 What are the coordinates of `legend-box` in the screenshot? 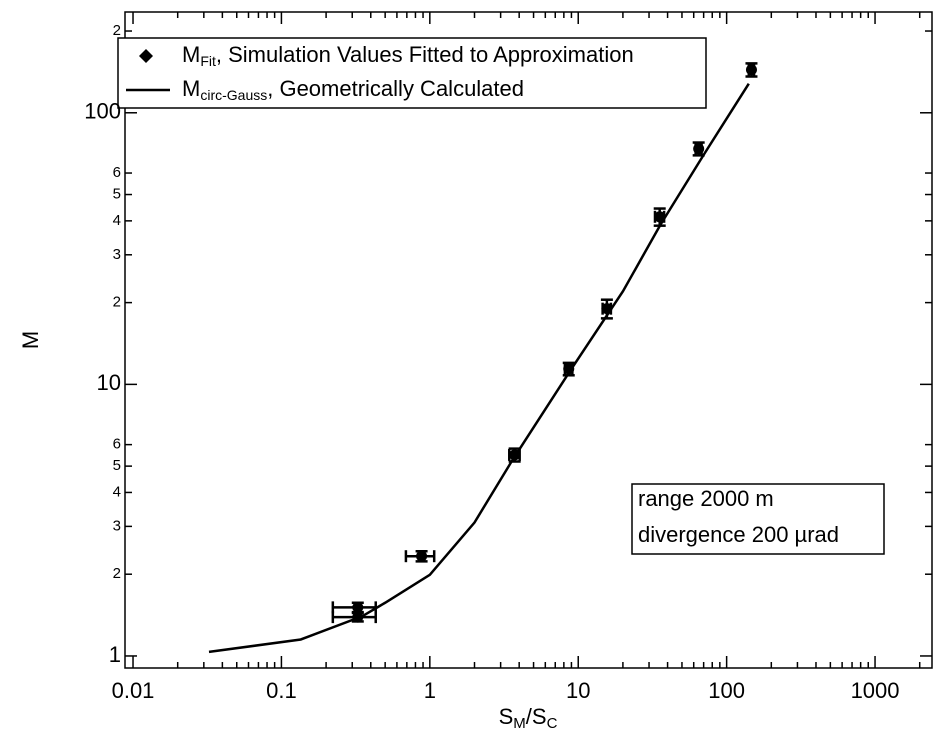 It's located at (412, 73).